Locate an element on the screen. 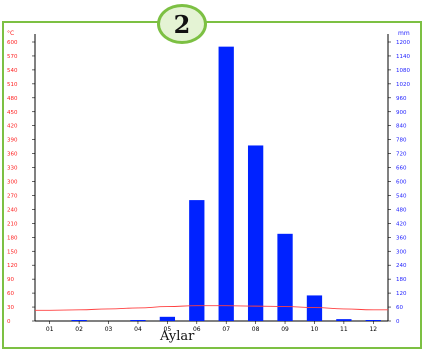 This screenshot has width=424, height=352. right-tick-label: 420 is located at coordinates (401, 224).